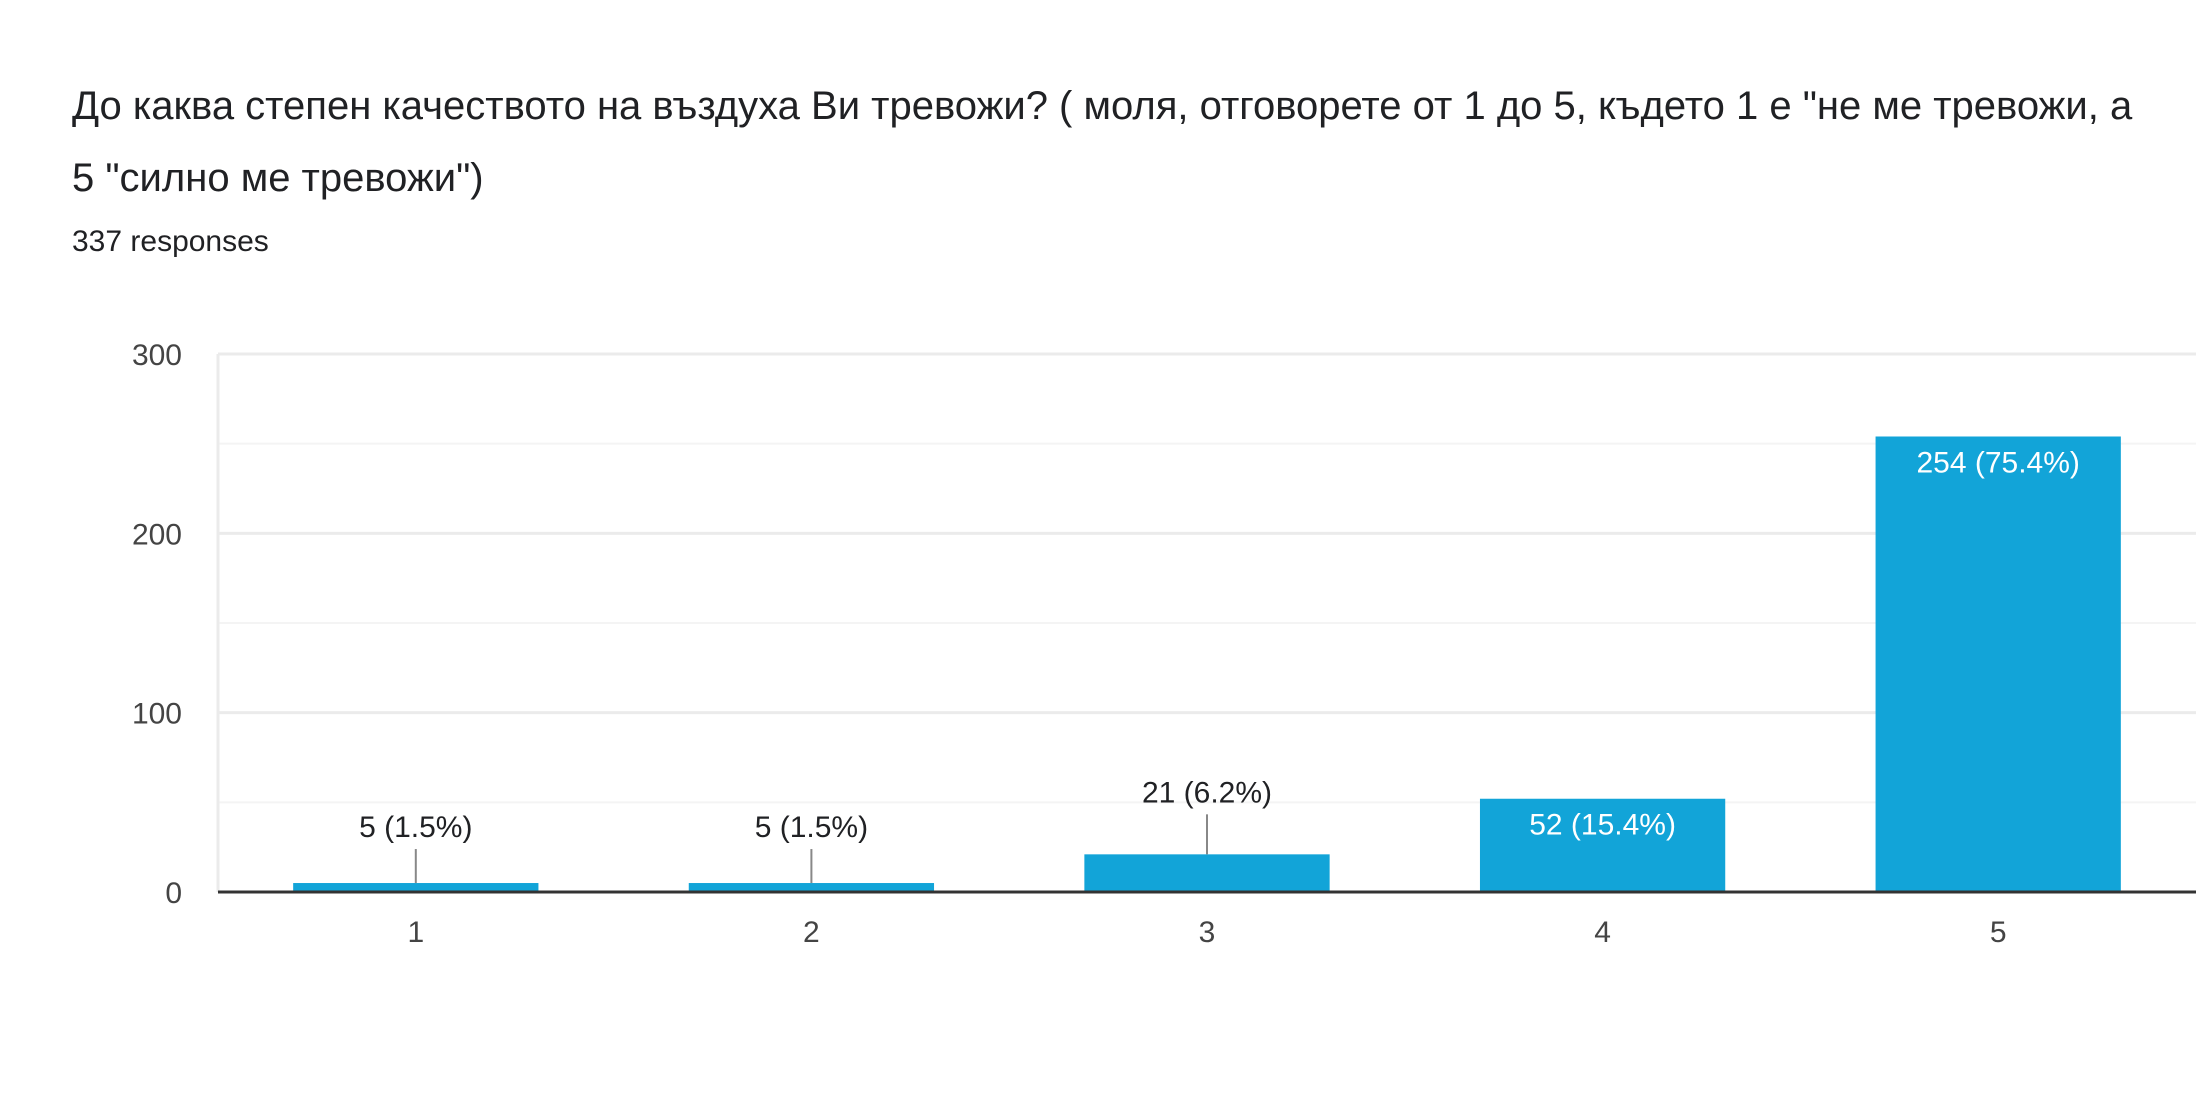 The image size is (2196, 1116). What do you see at coordinates (1602, 932) in the screenshot?
I see `x-tick-label: 4` at bounding box center [1602, 932].